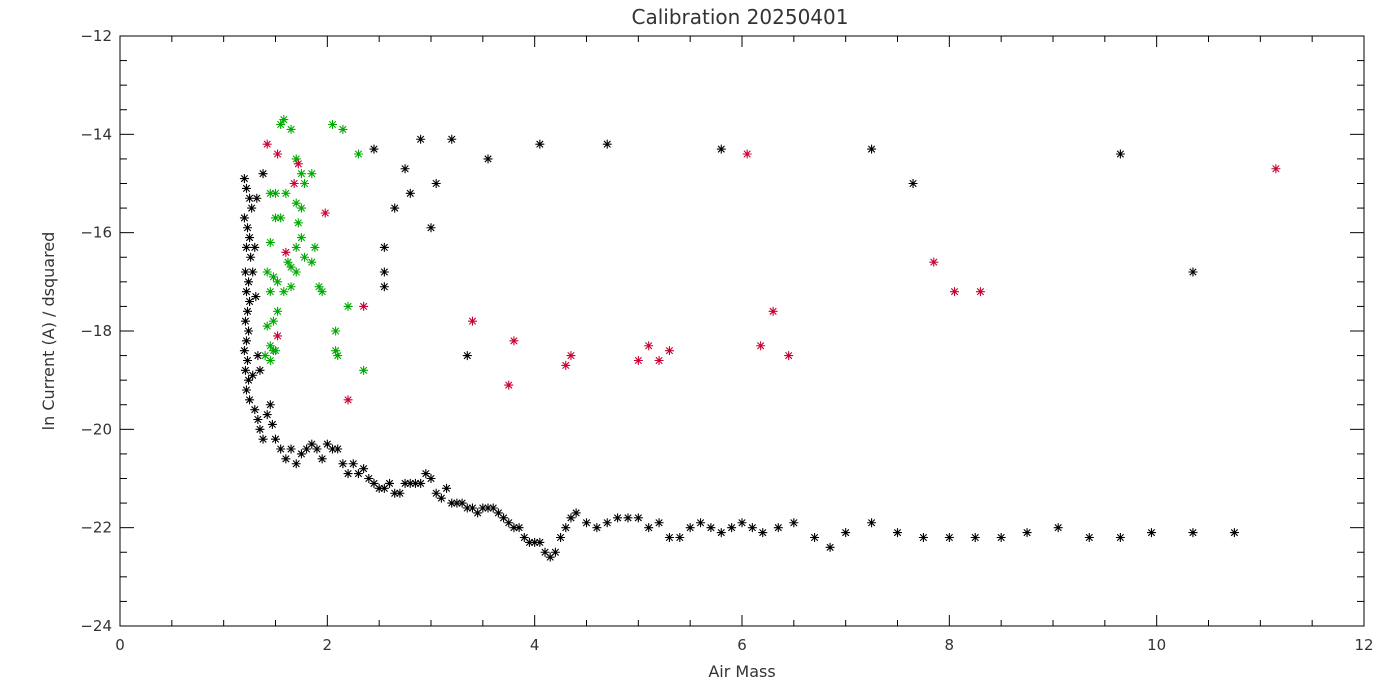  I want to click on x-tick-label: 0, so click(120, 645).